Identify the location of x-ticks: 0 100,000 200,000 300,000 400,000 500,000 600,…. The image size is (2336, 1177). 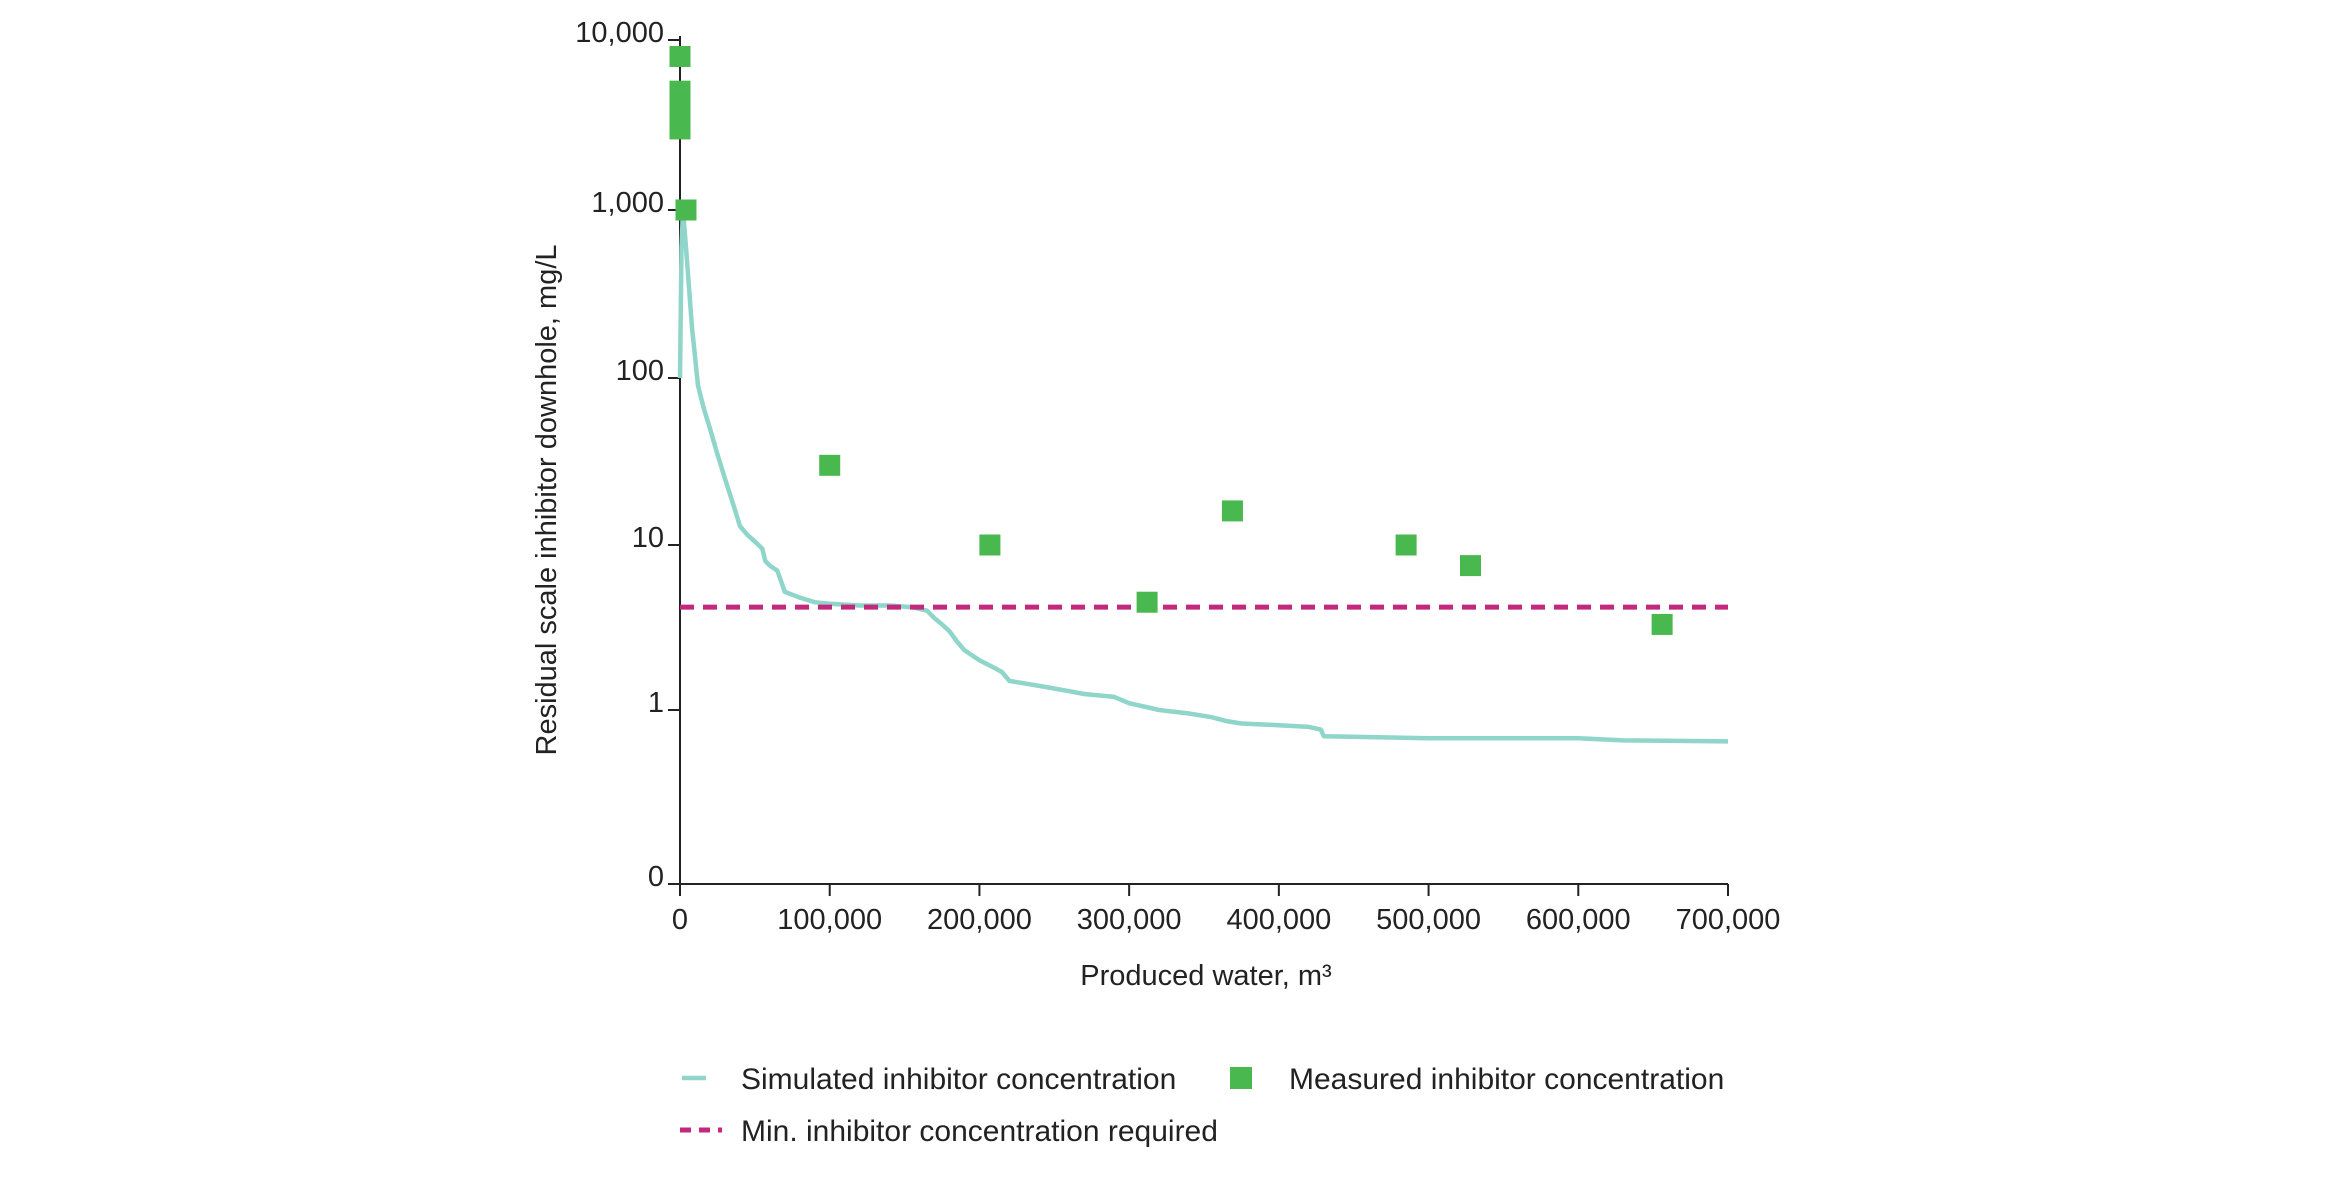
(1226, 910).